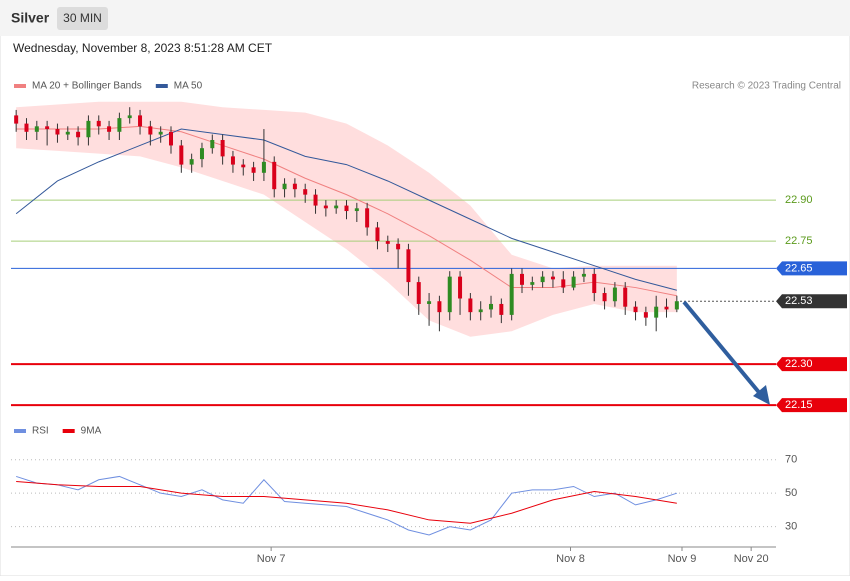 The height and width of the screenshot is (581, 850). What do you see at coordinates (682, 559) in the screenshot?
I see `x-tick-label: Nov 9` at bounding box center [682, 559].